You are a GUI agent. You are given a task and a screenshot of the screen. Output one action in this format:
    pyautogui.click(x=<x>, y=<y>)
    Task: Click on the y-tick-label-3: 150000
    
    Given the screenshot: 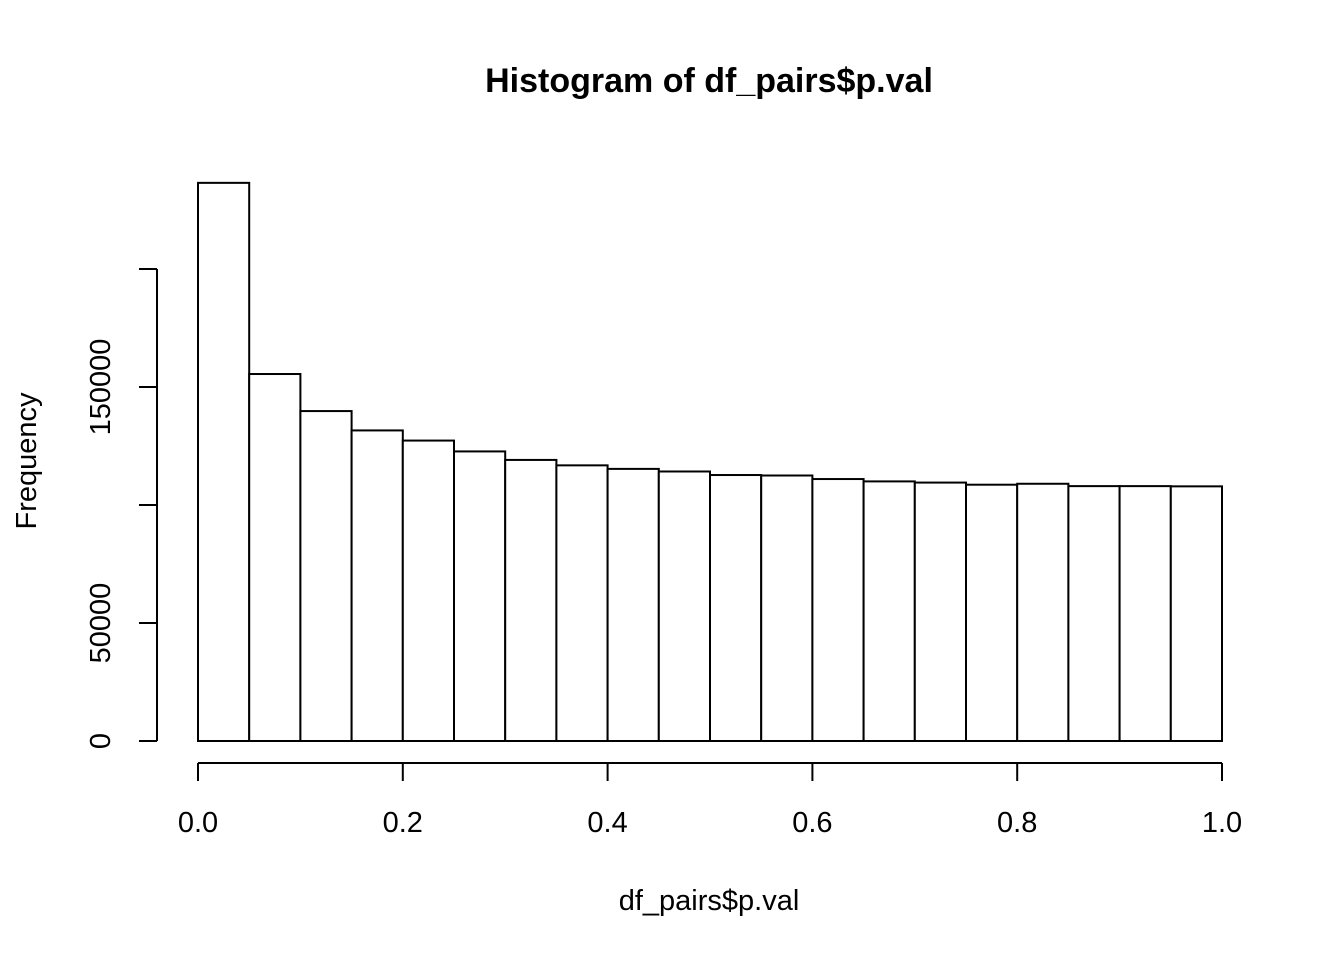 What is the action you would take?
    pyautogui.click(x=101, y=387)
    